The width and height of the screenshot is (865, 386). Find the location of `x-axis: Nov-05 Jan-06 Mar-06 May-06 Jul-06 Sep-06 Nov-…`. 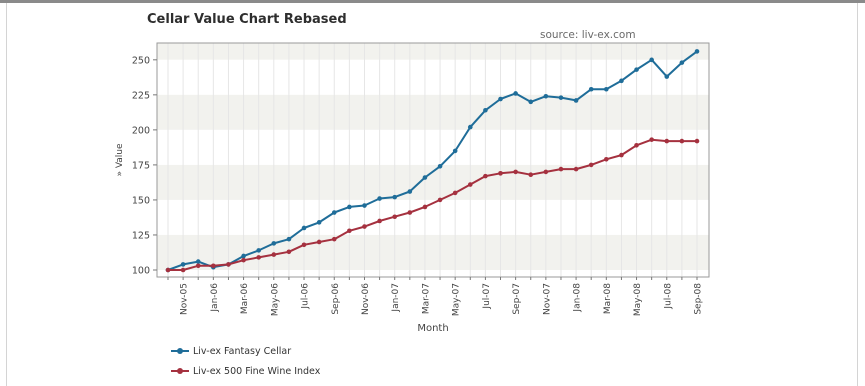

x-axis: Nov-05 Jan-06 Mar-06 May-06 Jul-06 Sep-06 Nov-… is located at coordinates (435, 296).